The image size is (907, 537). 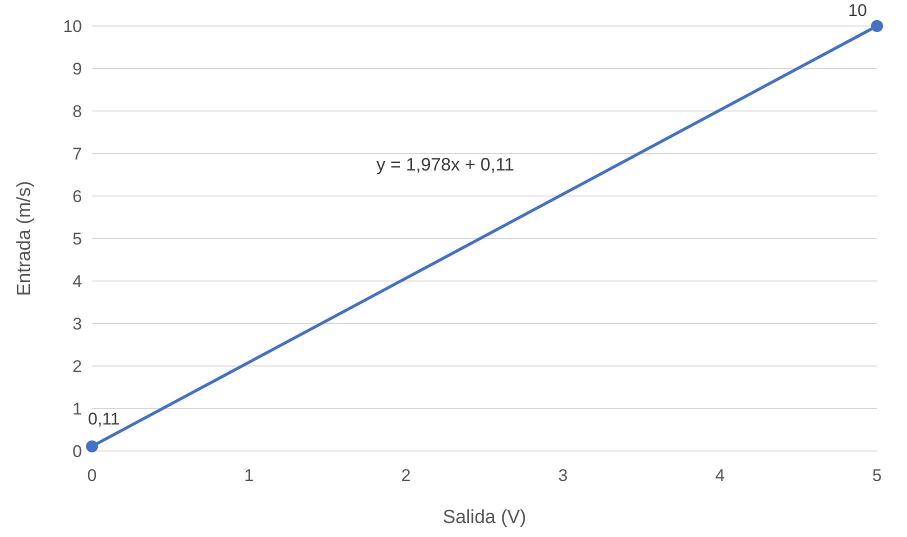 What do you see at coordinates (77, 324) in the screenshot?
I see `y-tick-label: 3` at bounding box center [77, 324].